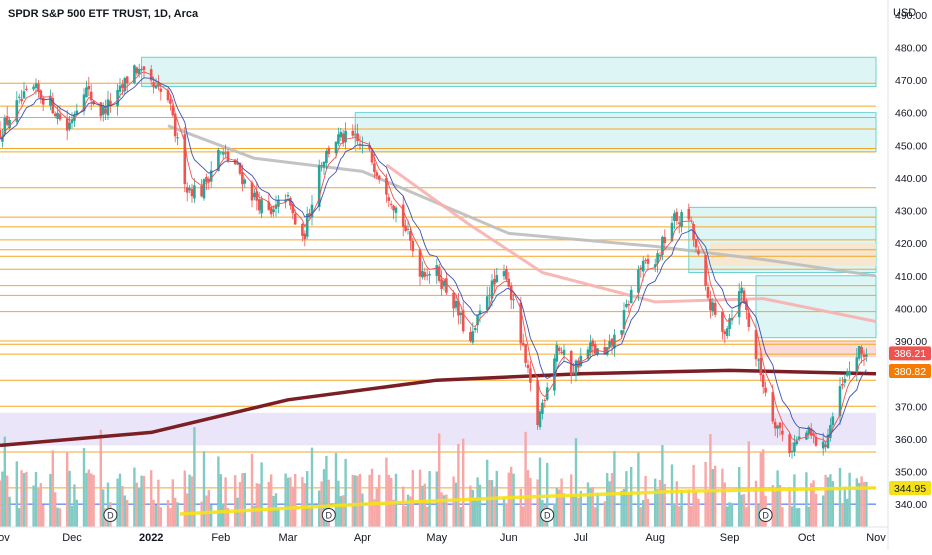  I want to click on currency-label: USD, so click(904, 13).